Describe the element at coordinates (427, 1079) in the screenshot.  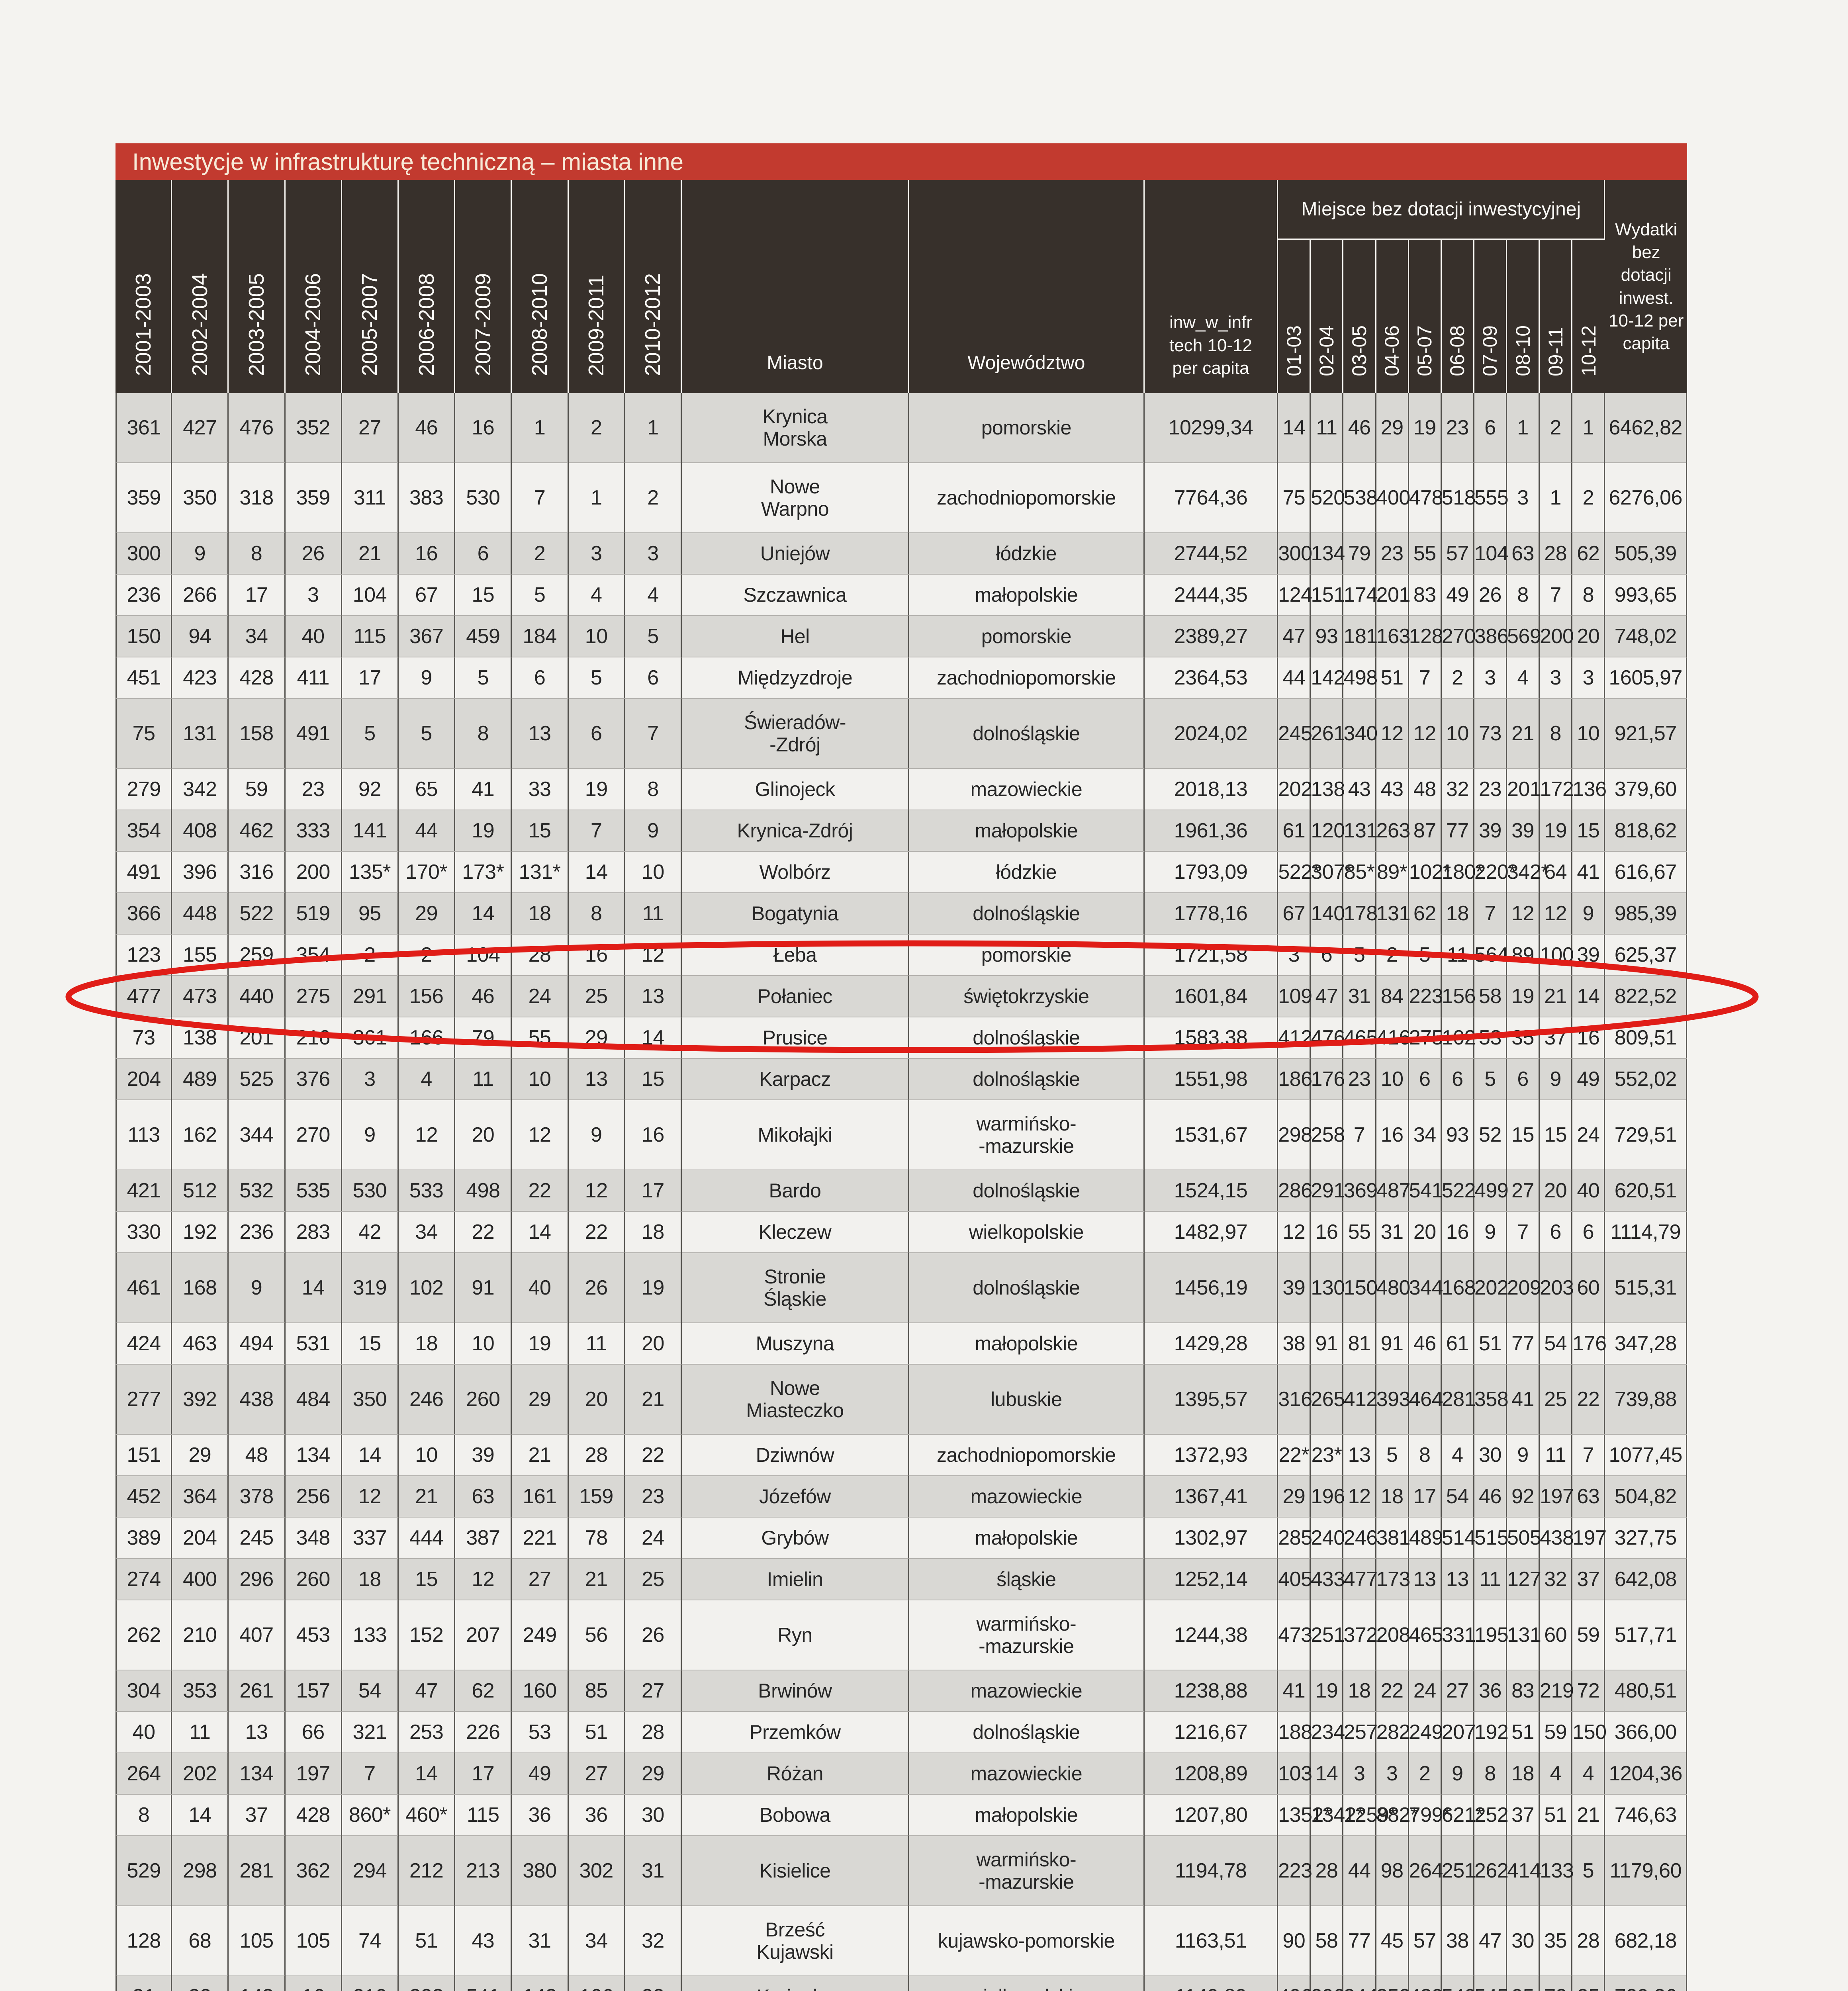
I see `year-value-cell: 4` at that location.